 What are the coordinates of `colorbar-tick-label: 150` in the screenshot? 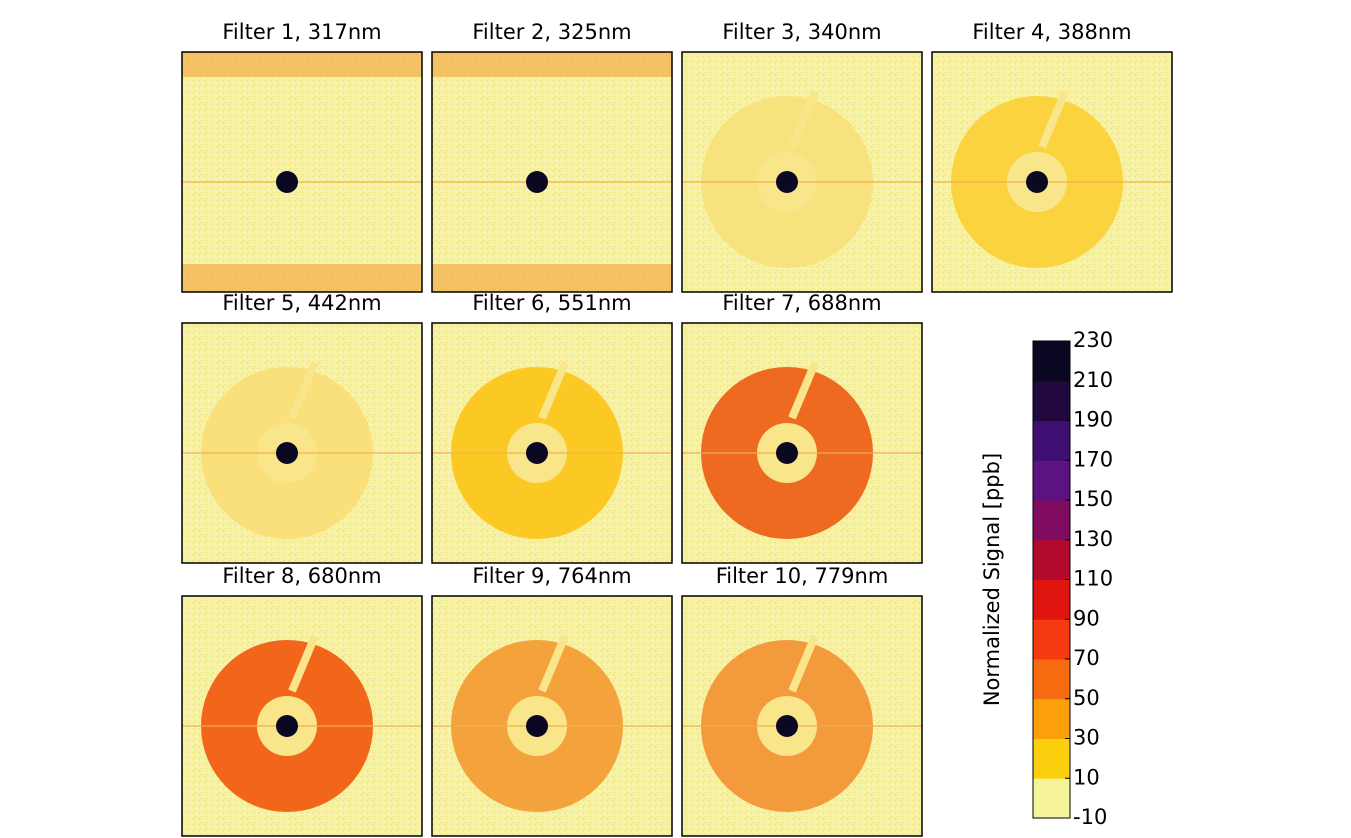 It's located at (1093, 499).